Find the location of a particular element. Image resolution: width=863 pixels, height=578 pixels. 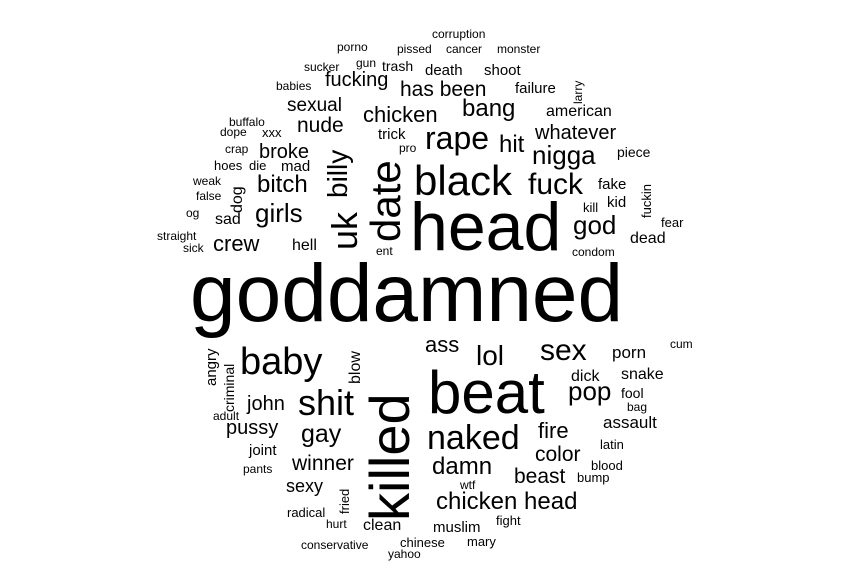

cloud-word: fried is located at coordinates (344, 501).